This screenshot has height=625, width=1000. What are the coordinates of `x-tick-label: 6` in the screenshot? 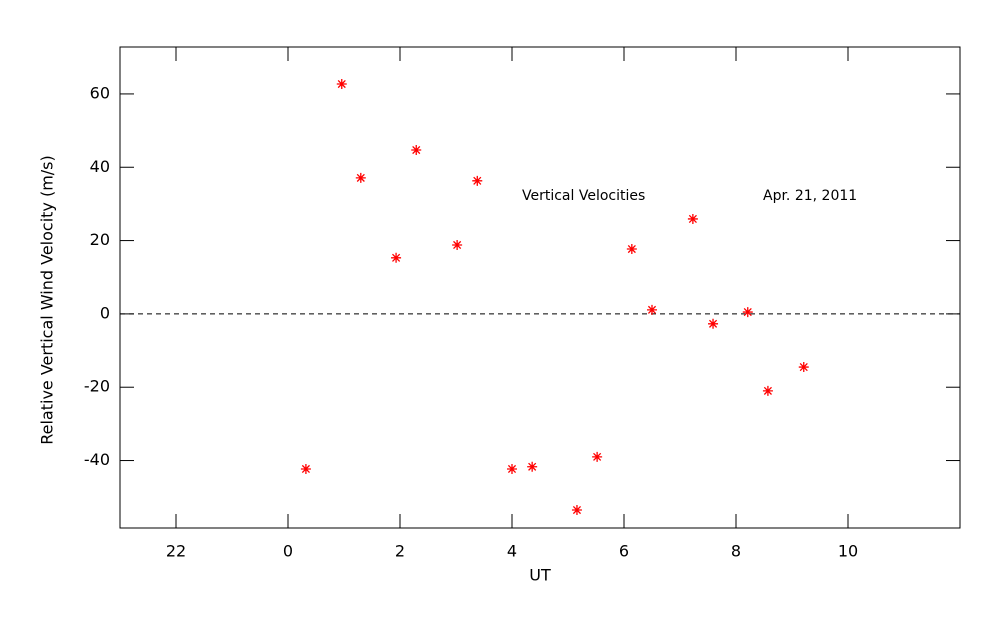 It's located at (624, 551).